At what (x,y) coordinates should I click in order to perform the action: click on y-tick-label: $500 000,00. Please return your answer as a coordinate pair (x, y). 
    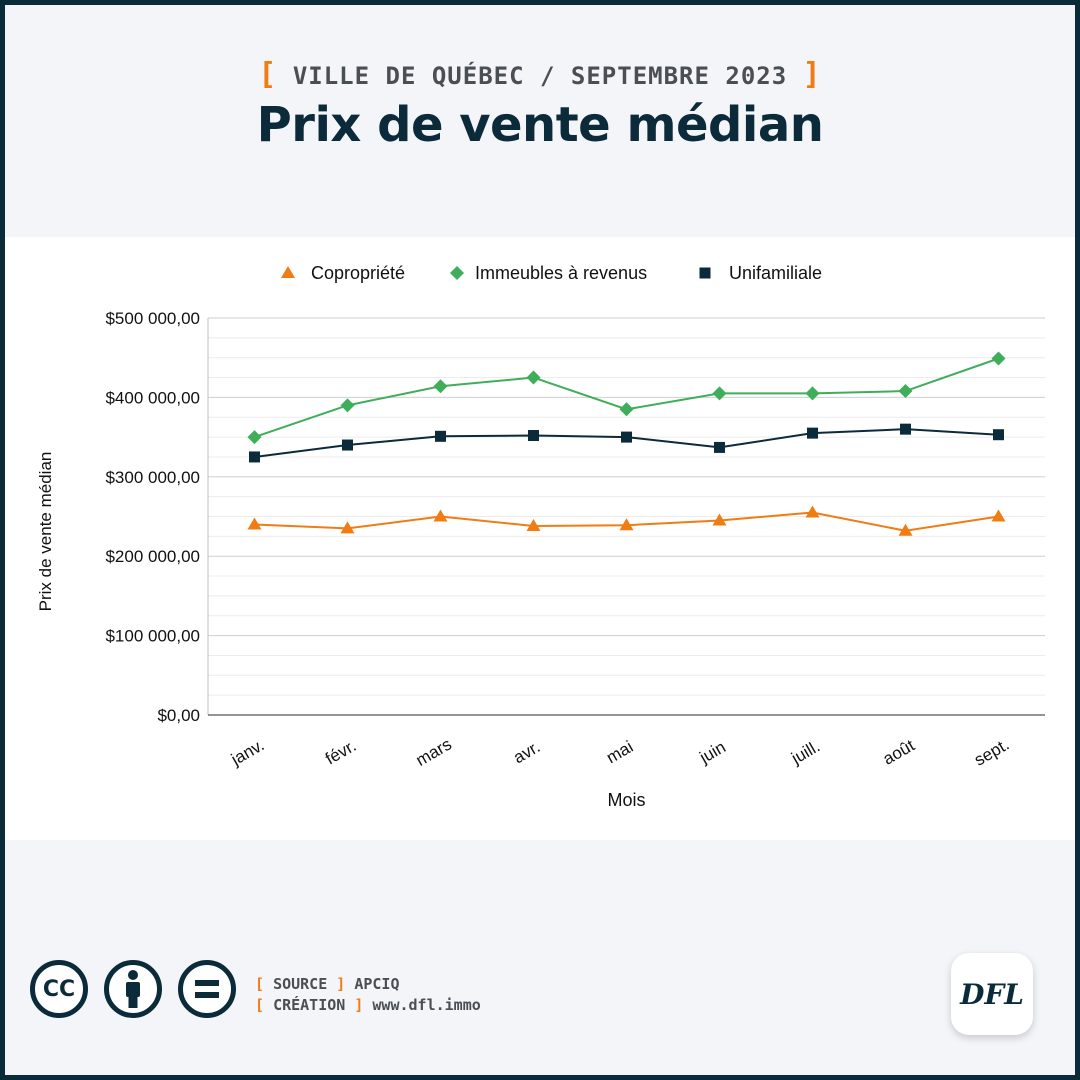
    Looking at the image, I should click on (152, 318).